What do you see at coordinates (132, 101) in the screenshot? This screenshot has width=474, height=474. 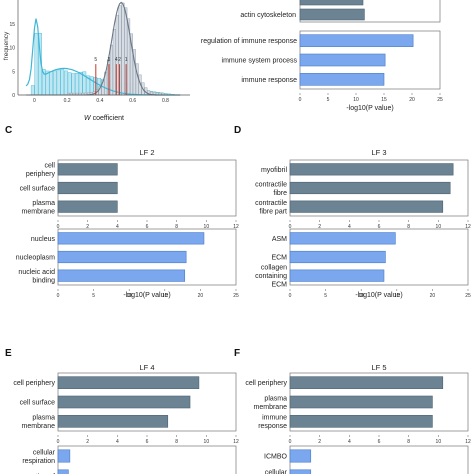 I see `tick-label: 0.6` at bounding box center [132, 101].